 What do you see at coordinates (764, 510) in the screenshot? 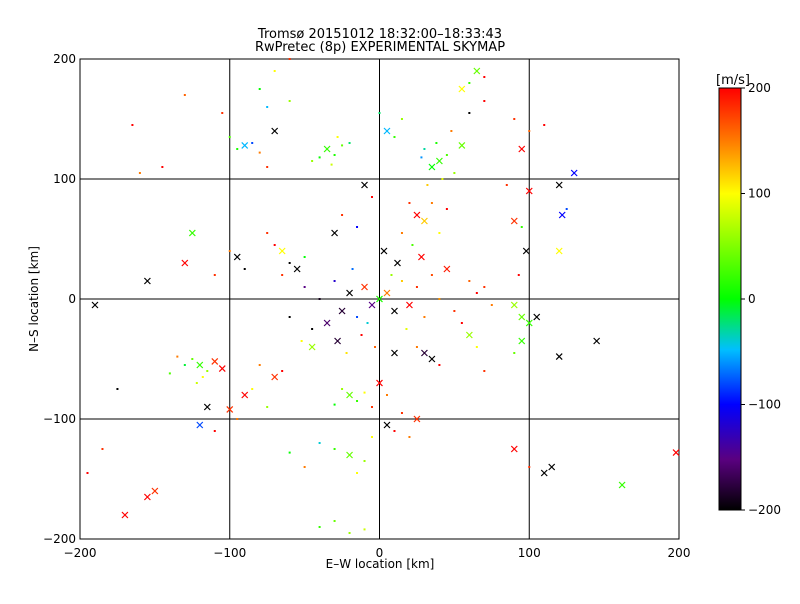
I see `colorbar-tick-label: −200` at bounding box center [764, 510].